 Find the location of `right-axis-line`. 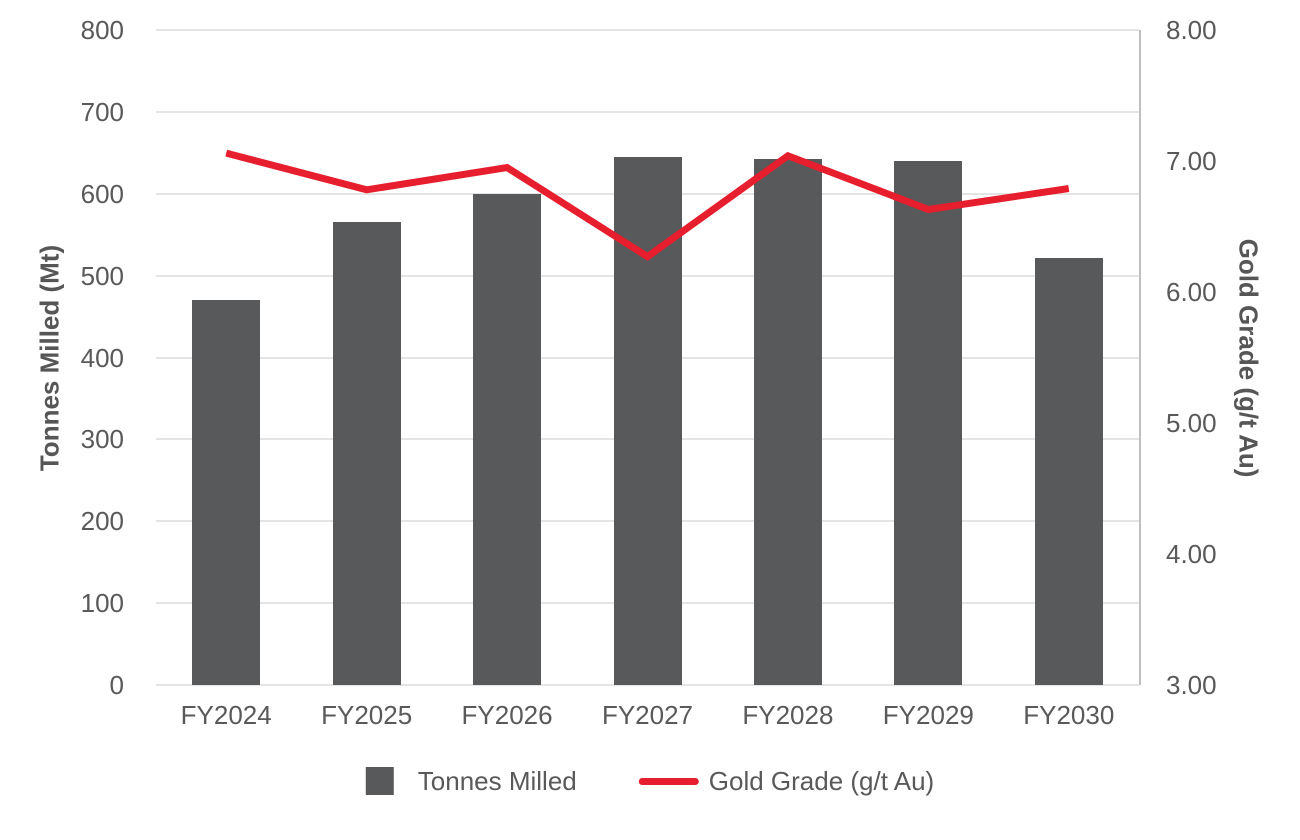

right-axis-line is located at coordinates (1140, 357).